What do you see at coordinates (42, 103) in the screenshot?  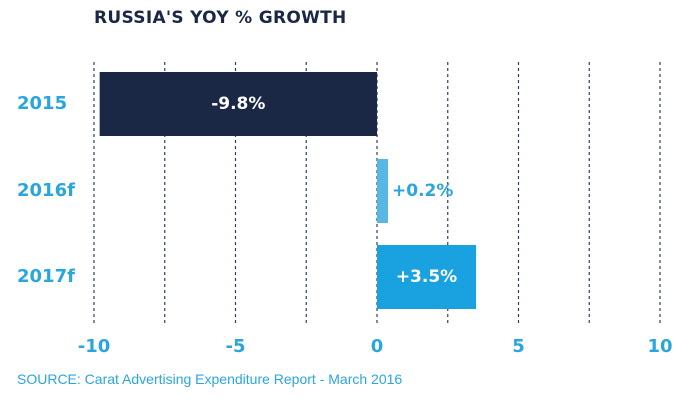 I see `category-label: 2015` at bounding box center [42, 103].